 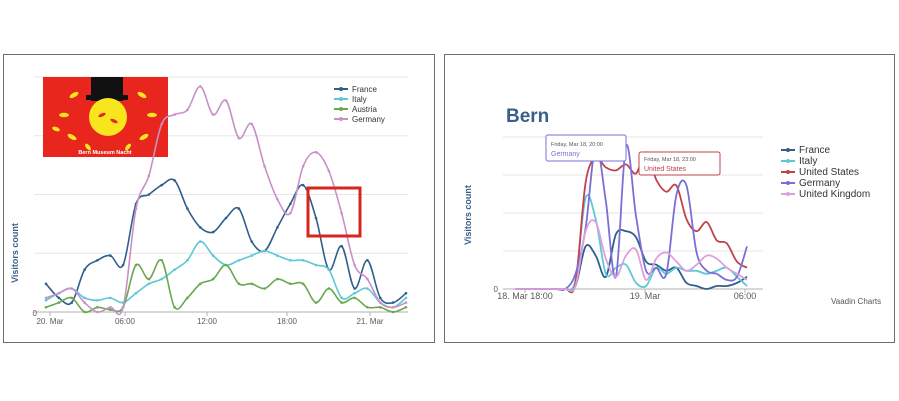 I want to click on tooltip-germany: Friday, Mar 18, 20:00 Germany, so click(x=586, y=148).